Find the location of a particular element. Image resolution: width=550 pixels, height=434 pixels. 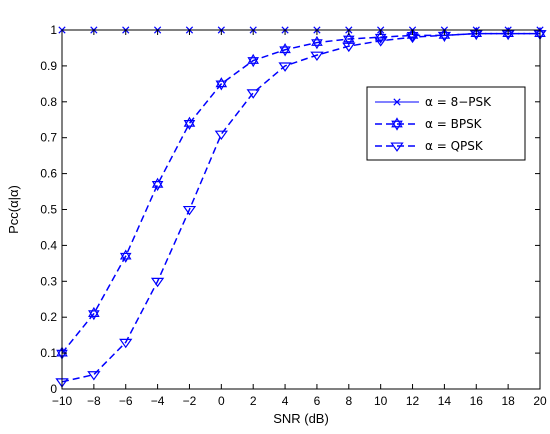

x-tick-label: −10 is located at coordinates (62, 401).